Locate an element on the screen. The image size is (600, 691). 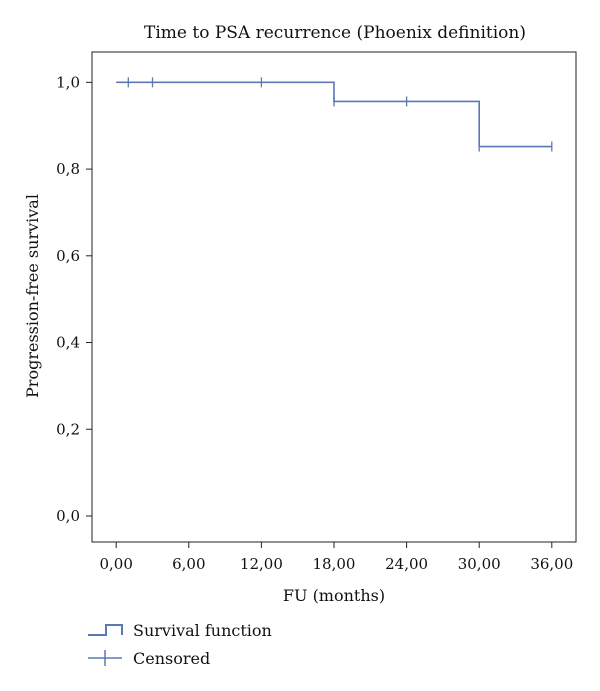
x-tick-label: 30,00 is located at coordinates (479, 564).